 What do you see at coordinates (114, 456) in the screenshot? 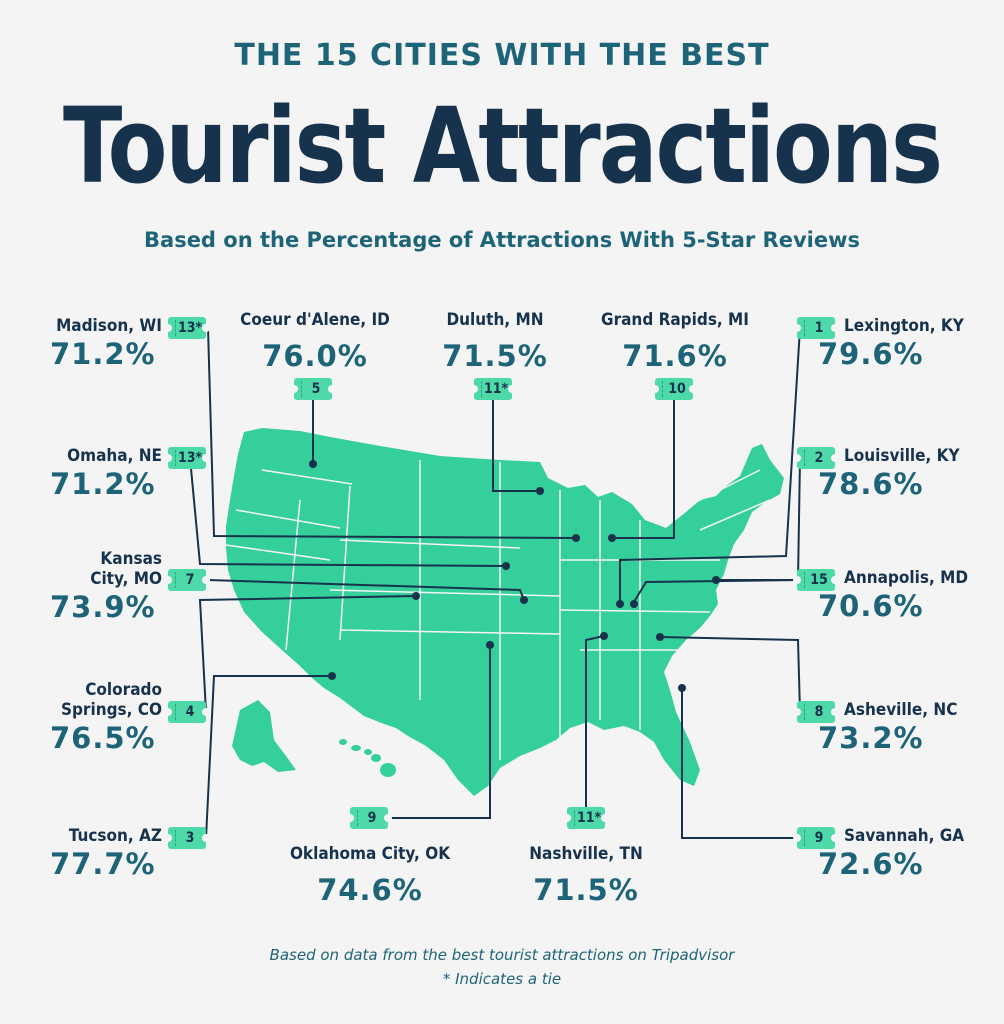
I see `city-name: Omaha, NE` at bounding box center [114, 456].